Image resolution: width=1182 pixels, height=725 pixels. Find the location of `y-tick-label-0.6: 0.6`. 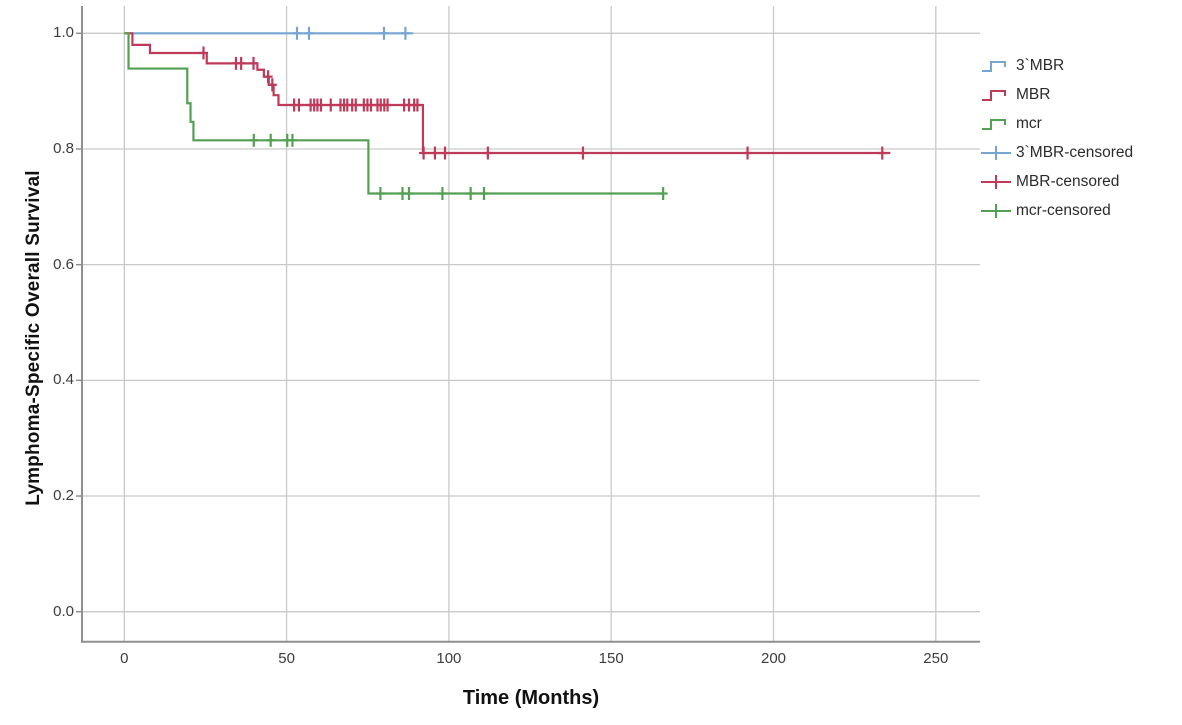

y-tick-label-0.6: 0.6 is located at coordinates (63, 264).